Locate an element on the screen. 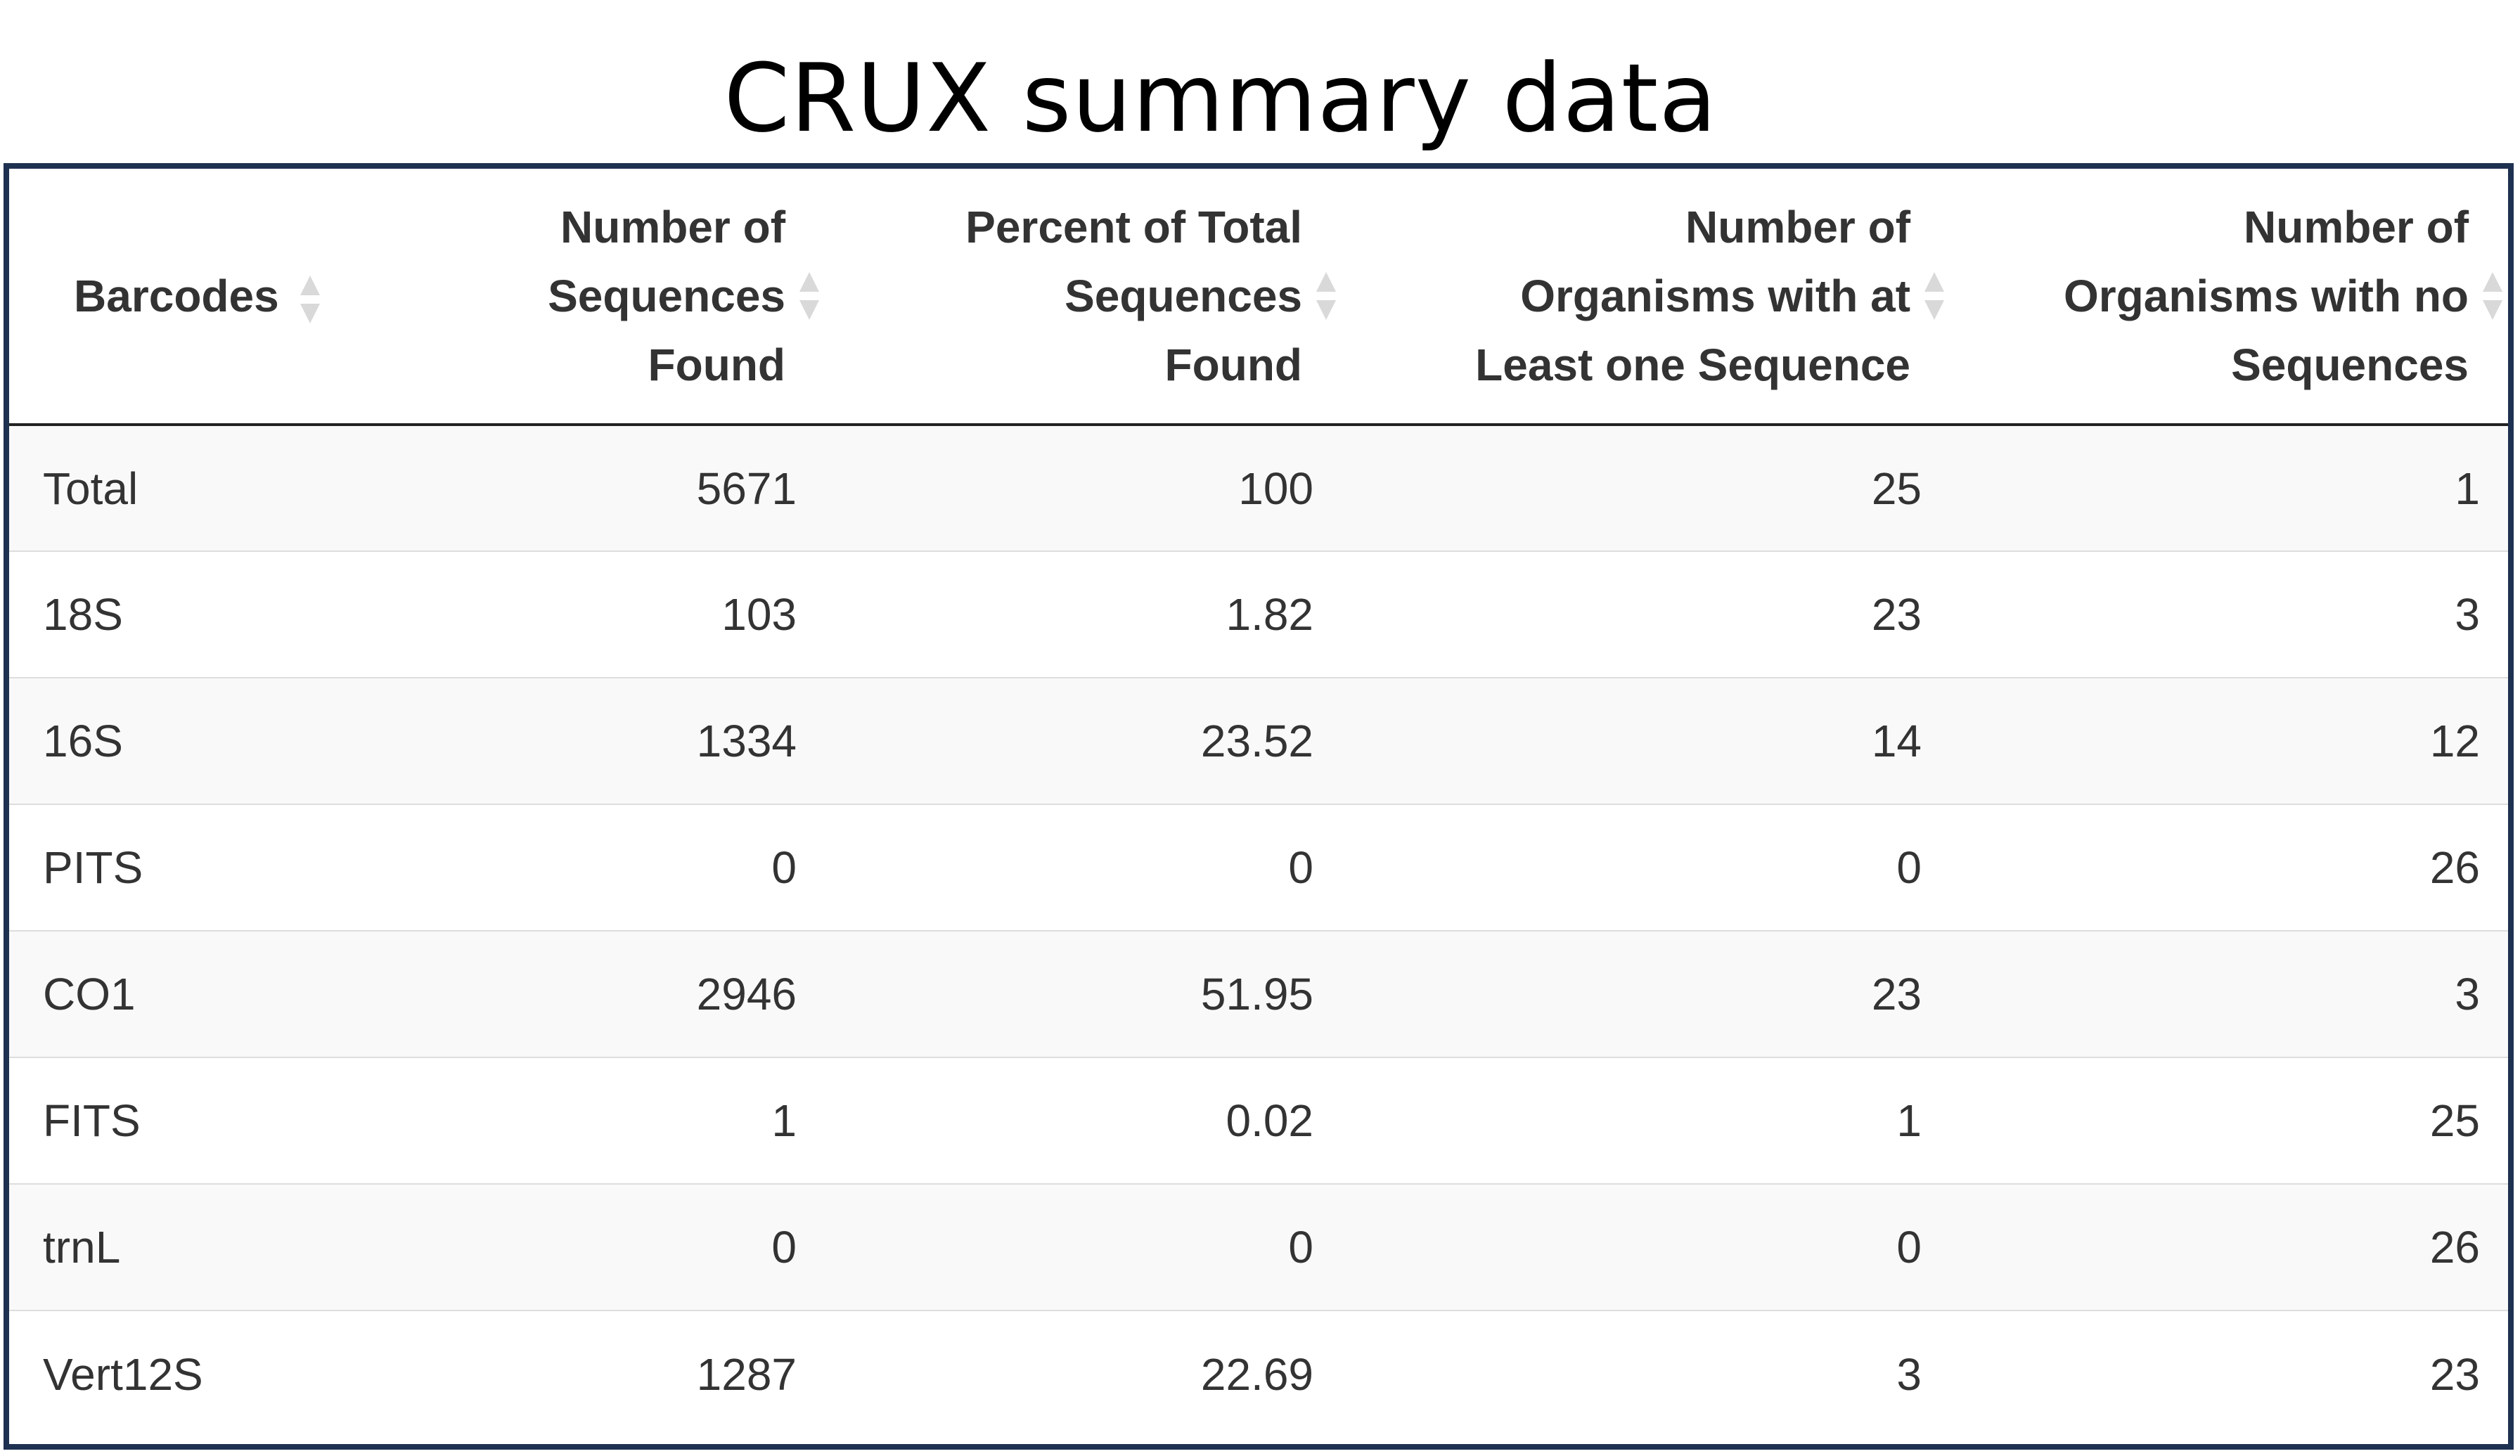  table-cell-barcodes: FITS is located at coordinates (222, 1120).